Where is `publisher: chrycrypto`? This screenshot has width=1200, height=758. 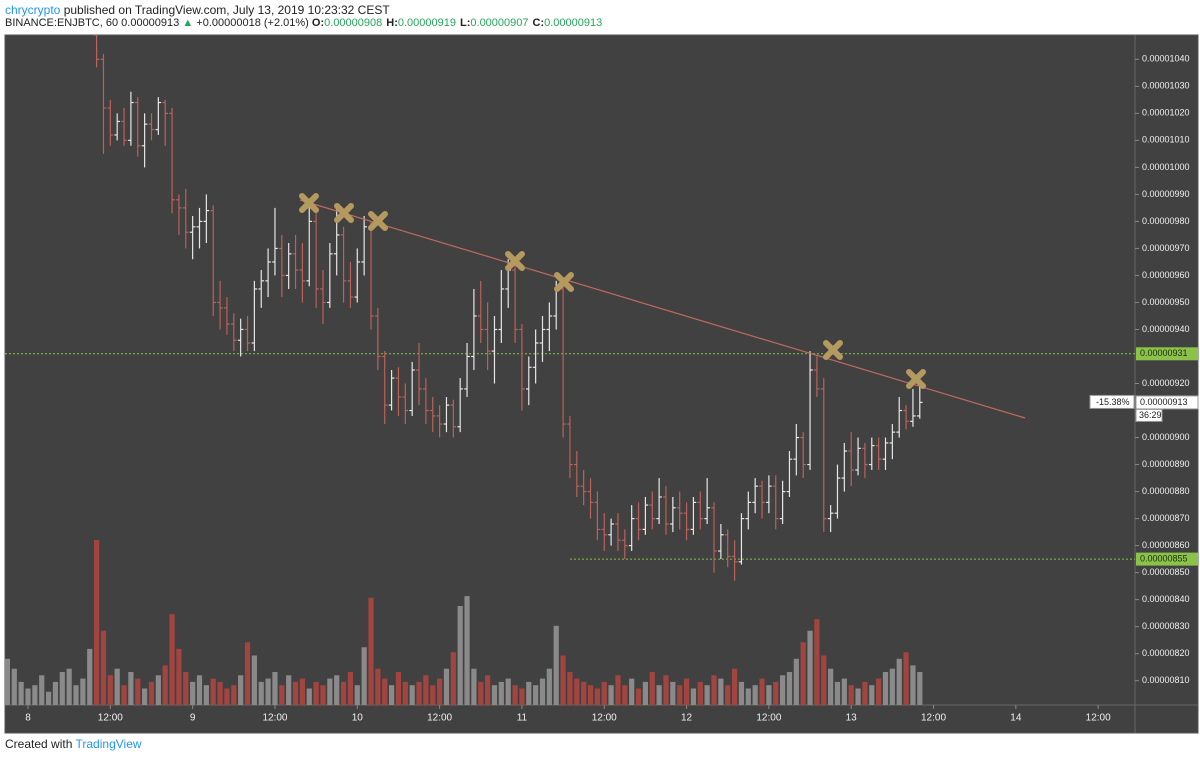
publisher: chrycrypto is located at coordinates (33, 10).